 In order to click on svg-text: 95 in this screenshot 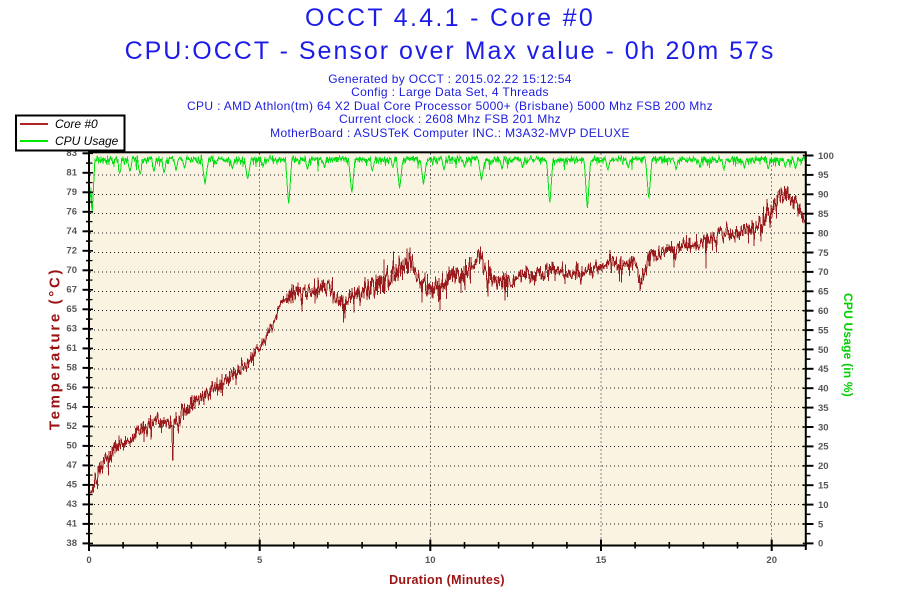, I will do `click(823, 175)`.